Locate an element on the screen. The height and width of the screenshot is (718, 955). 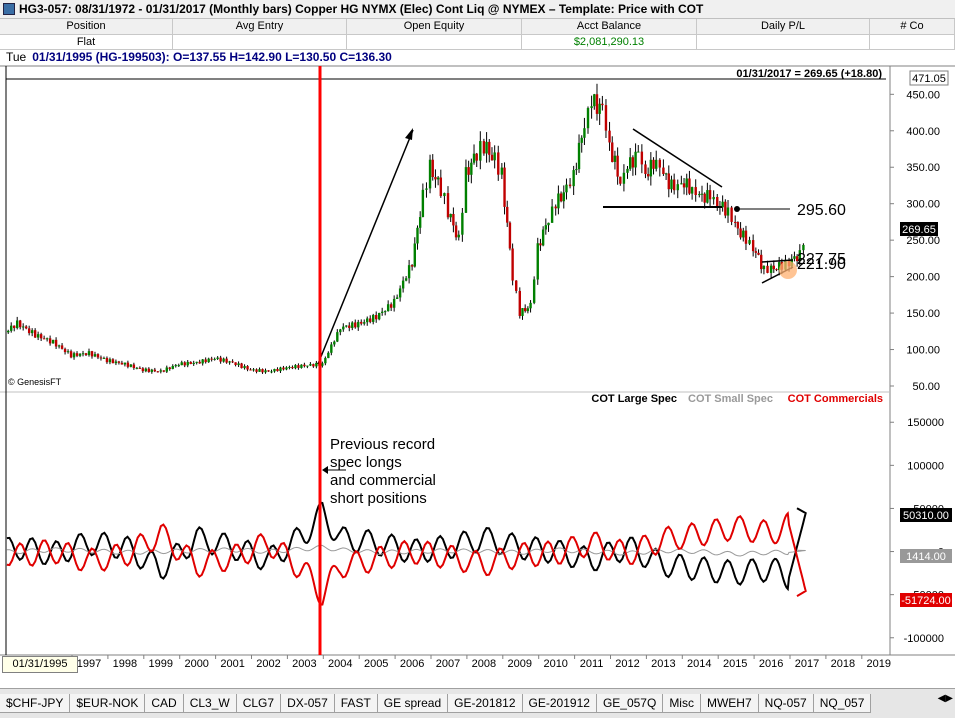
x-tick-label: 2019 is located at coordinates (879, 664).